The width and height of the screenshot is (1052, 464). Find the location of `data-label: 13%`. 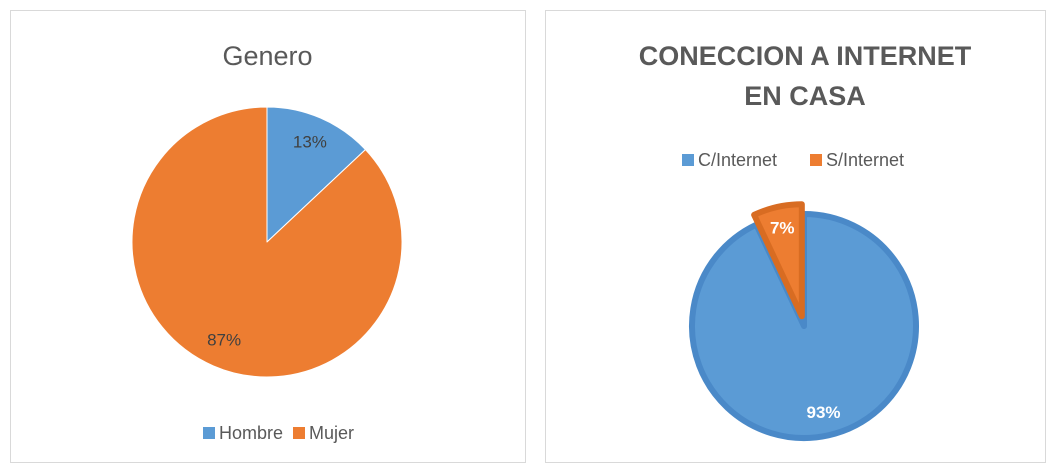

data-label: 13% is located at coordinates (310, 141).